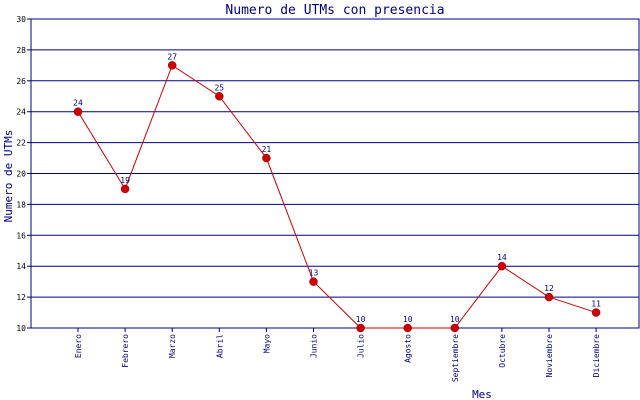  What do you see at coordinates (8, 176) in the screenshot?
I see `y-axis-label: Numero de UTMs` at bounding box center [8, 176].